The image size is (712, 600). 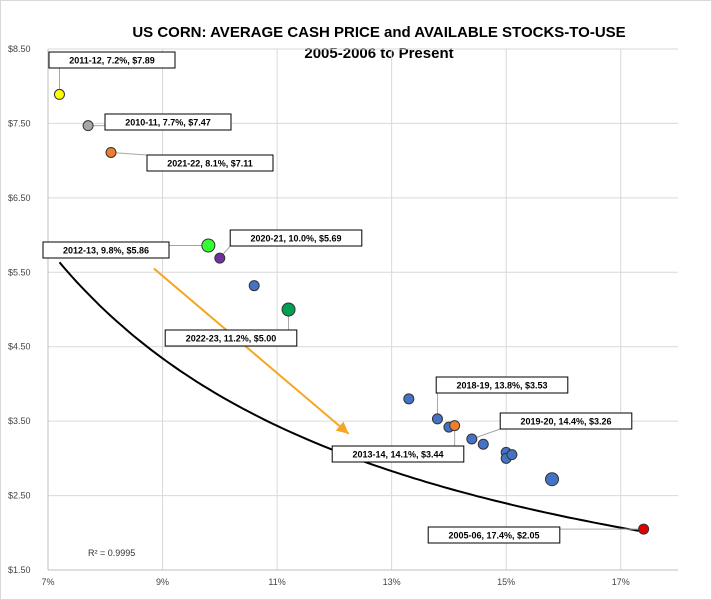 I want to click on y-tick-label: $7.50, so click(x=19, y=123).